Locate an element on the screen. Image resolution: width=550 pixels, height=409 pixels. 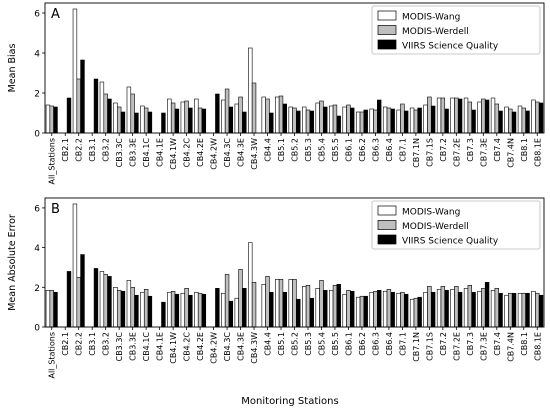
y-tick-label: 2 is located at coordinates (37, 95).